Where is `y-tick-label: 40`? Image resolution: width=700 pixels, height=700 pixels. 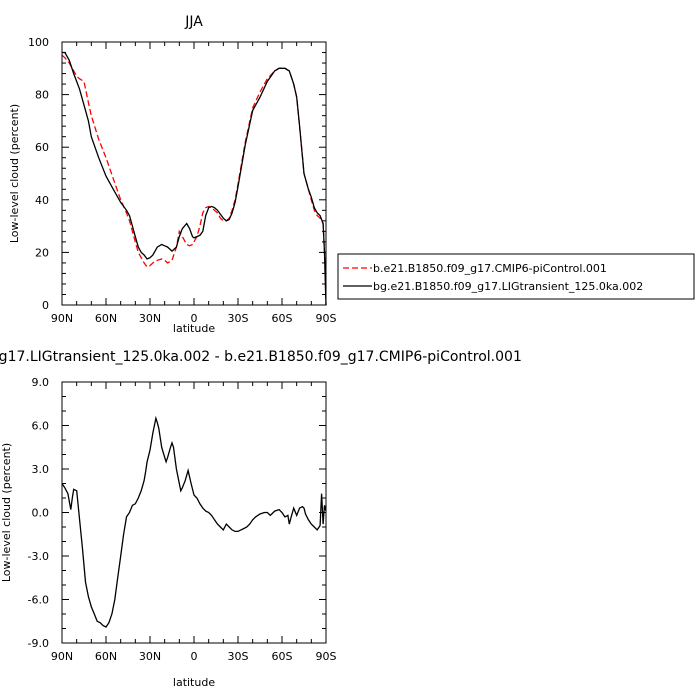
y-tick-label: 40 is located at coordinates (42, 200).